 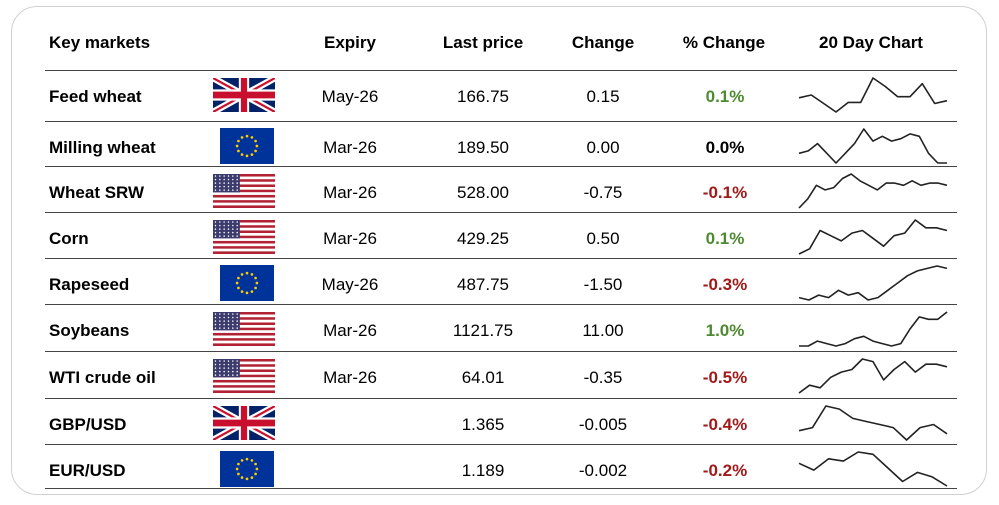 I want to click on last-price-cell: 189.50, so click(x=483, y=147).